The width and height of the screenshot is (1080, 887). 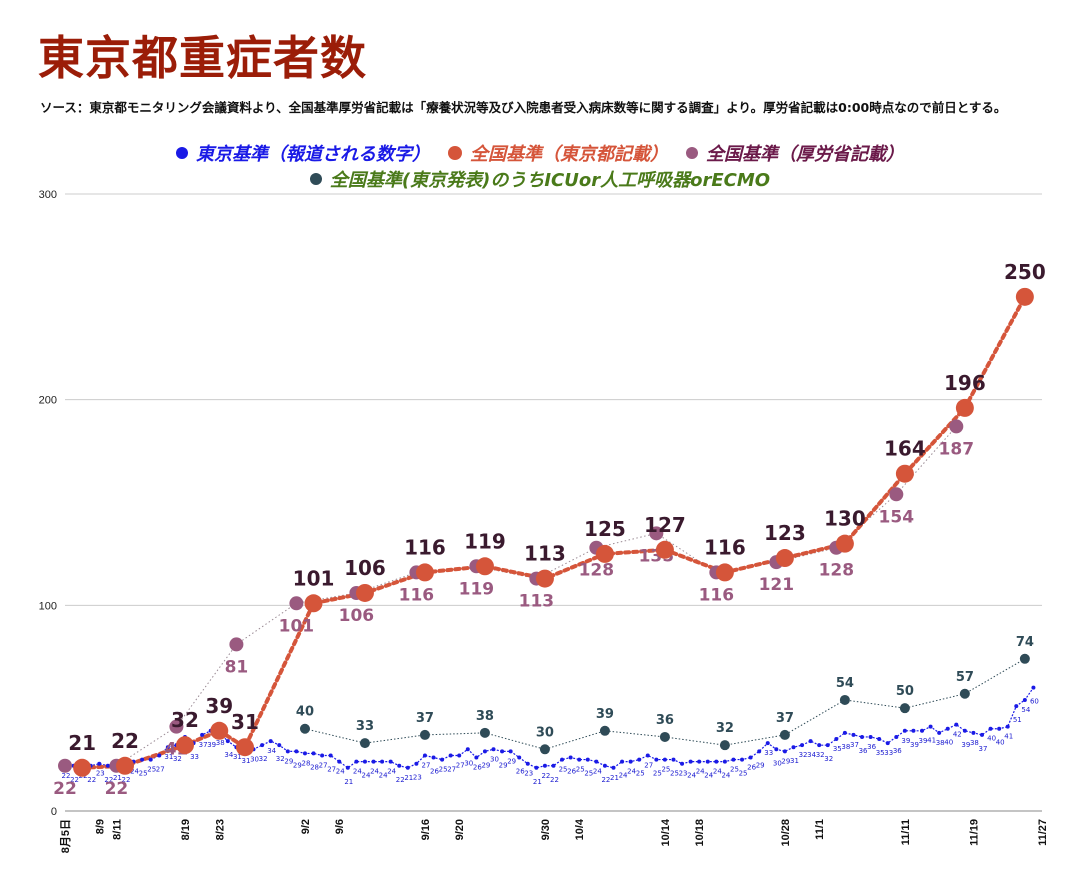 What do you see at coordinates (820, 755) in the screenshot?
I see `data-label-tokyo: 32` at bounding box center [820, 755].